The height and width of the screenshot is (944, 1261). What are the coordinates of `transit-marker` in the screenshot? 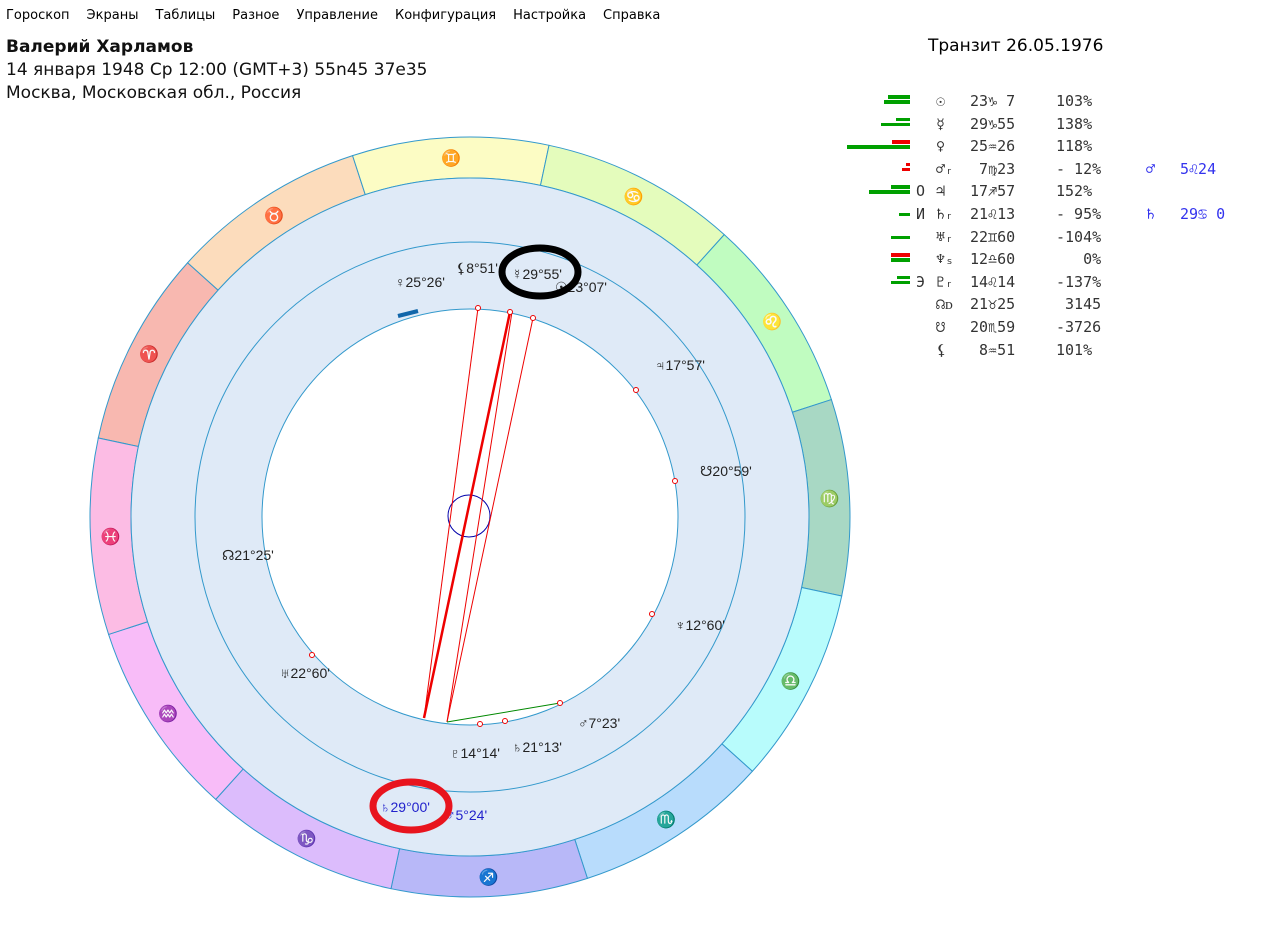 It's located at (408, 313).